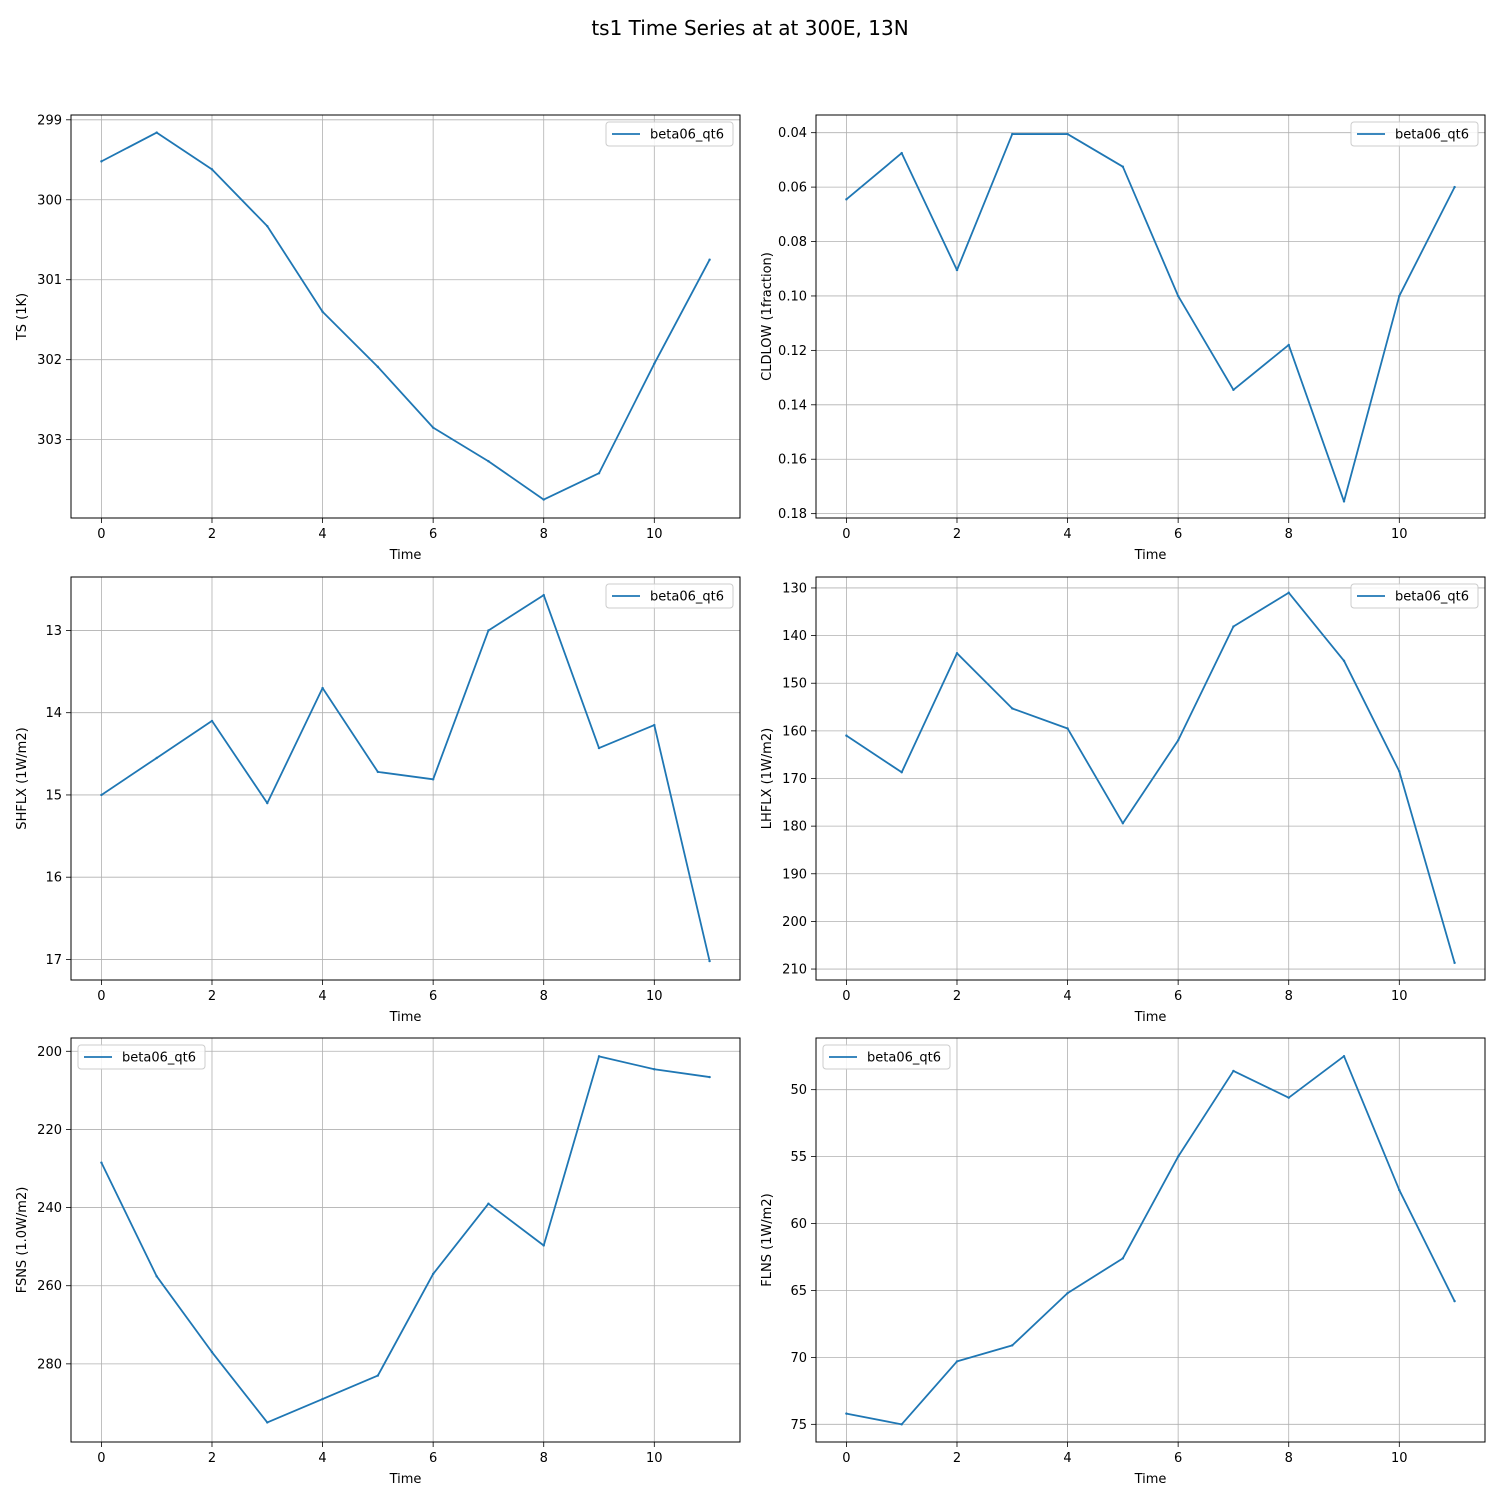 This screenshot has width=1500, height=1500. I want to click on y-tick-label: 0.08, so click(792, 242).